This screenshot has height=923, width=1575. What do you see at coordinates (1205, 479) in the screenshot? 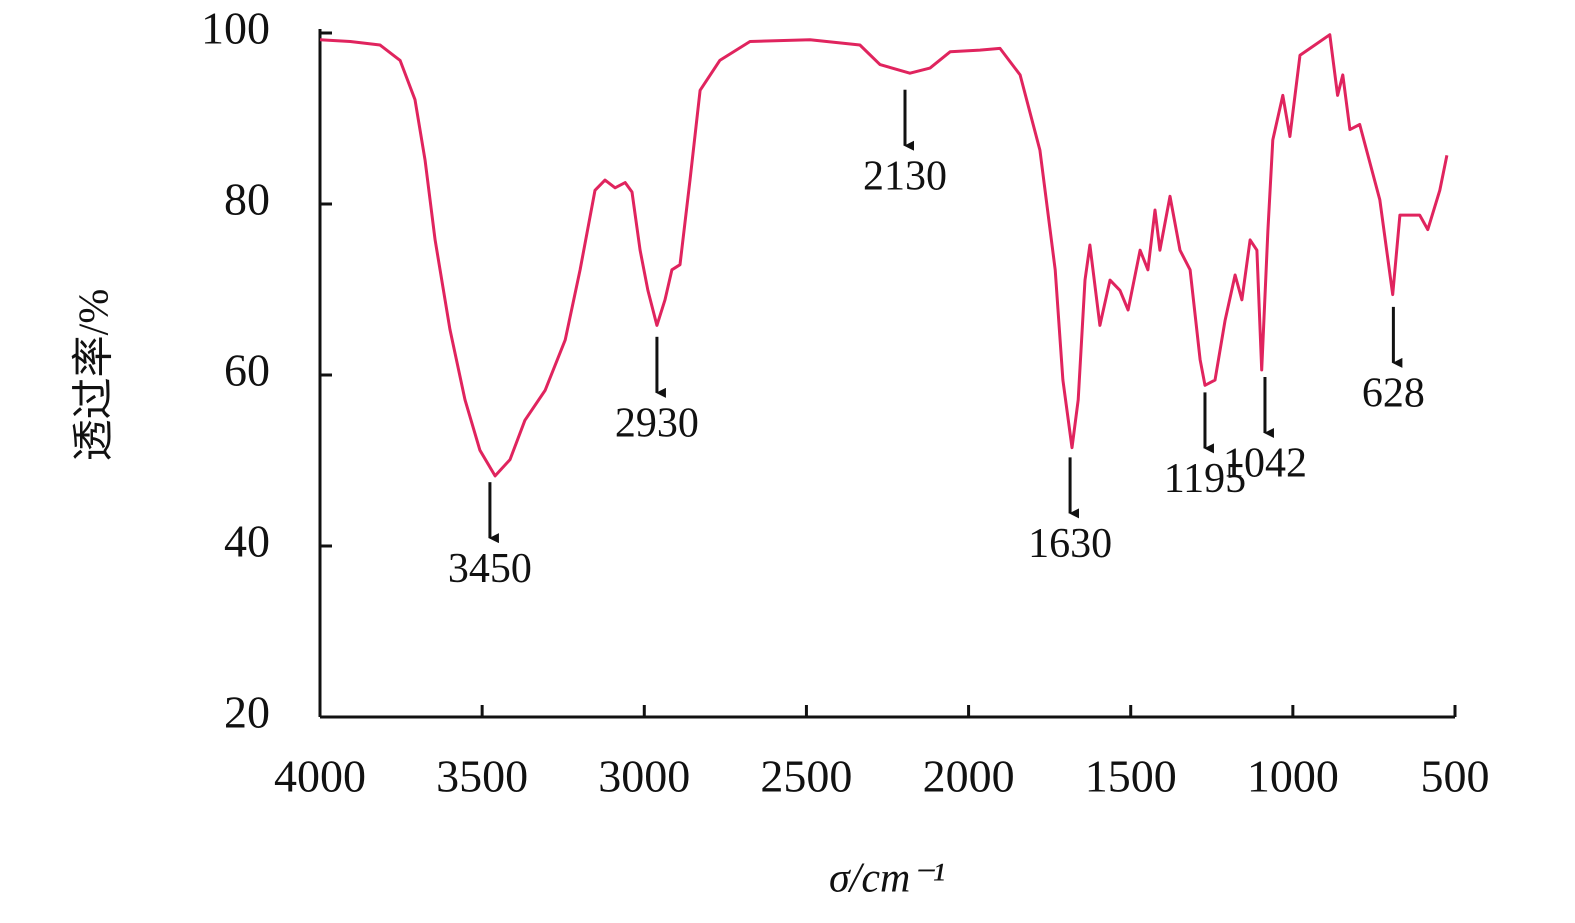
I see `annotation-label: 1195` at bounding box center [1205, 479].